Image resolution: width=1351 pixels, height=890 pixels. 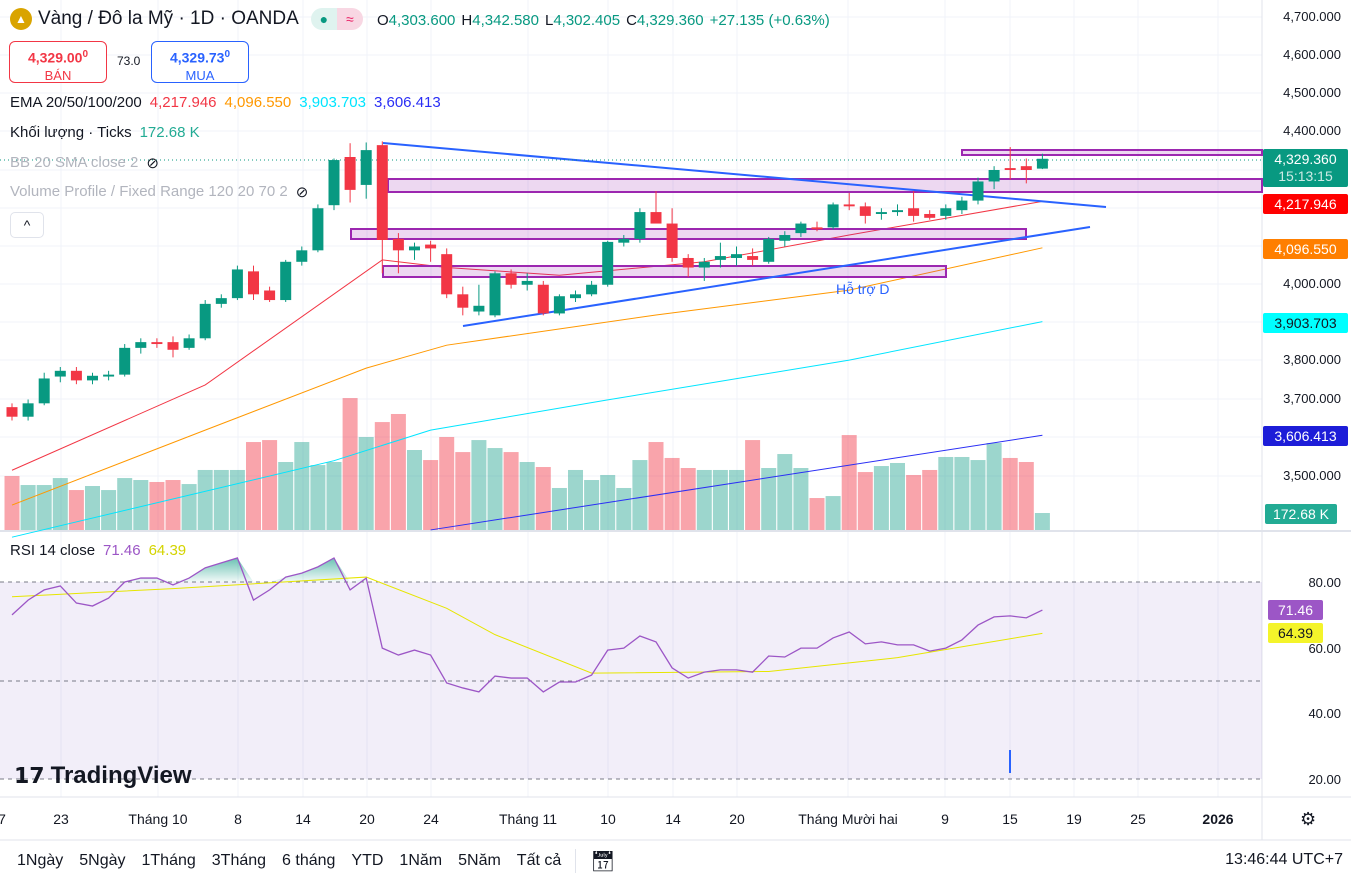 I want to click on clock: 13:46:44 UTC+7, so click(x=1284, y=859).